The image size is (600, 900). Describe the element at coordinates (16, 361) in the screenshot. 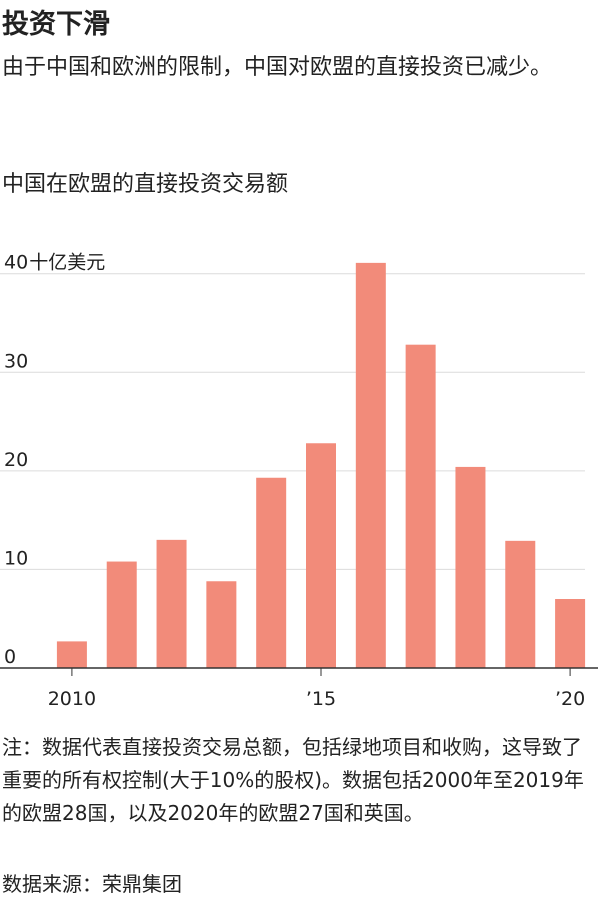

I see `y-tick-label: 30` at that location.